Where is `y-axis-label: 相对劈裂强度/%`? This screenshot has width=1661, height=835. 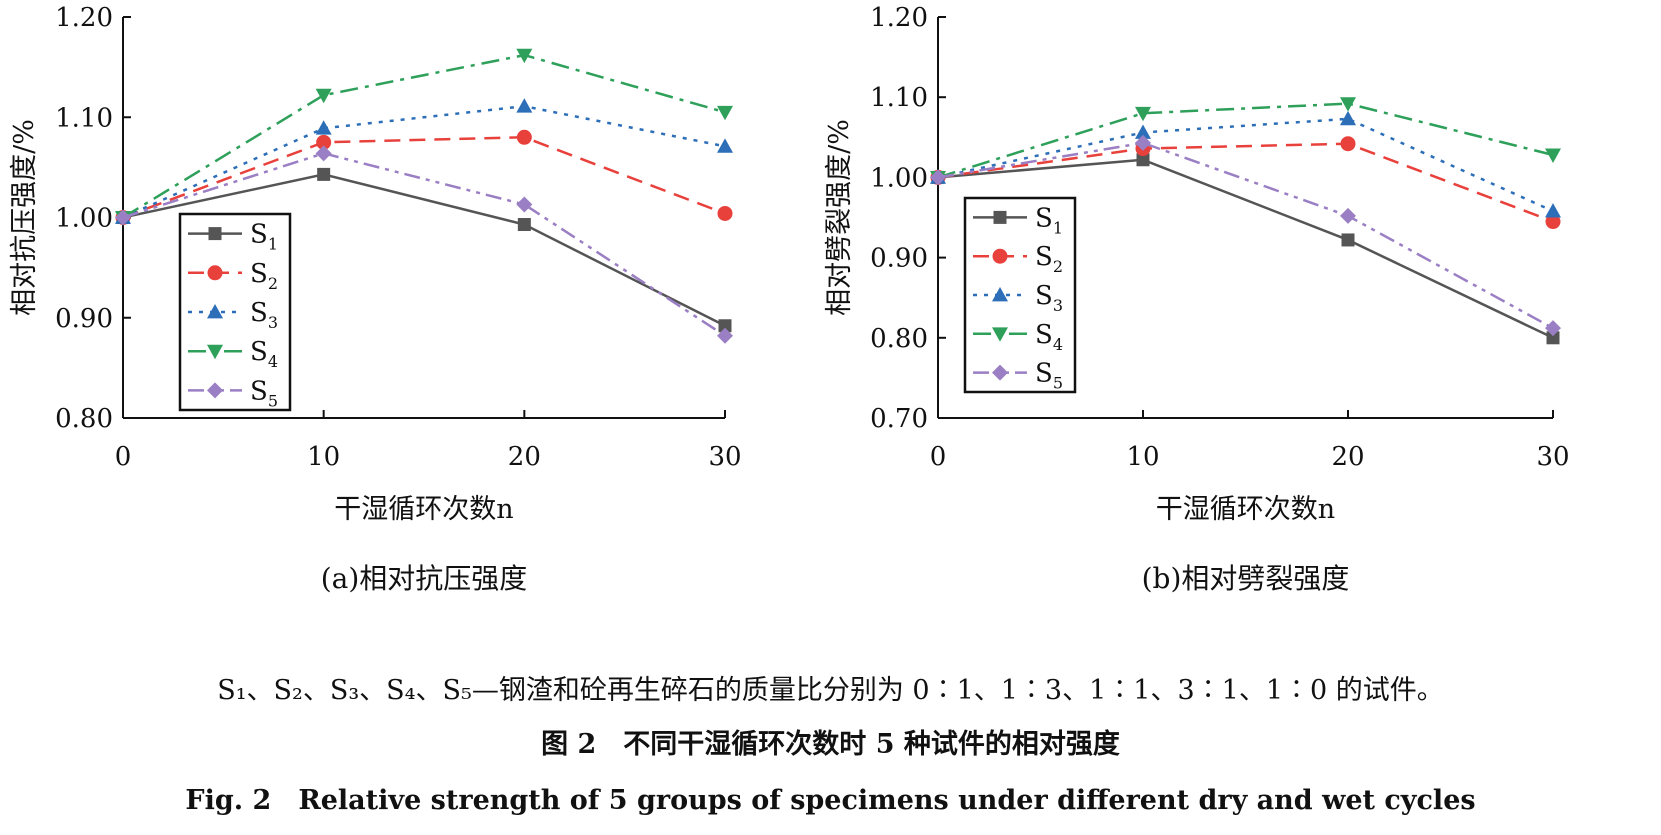 y-axis-label: 相对劈裂强度/% is located at coordinates (839, 217).